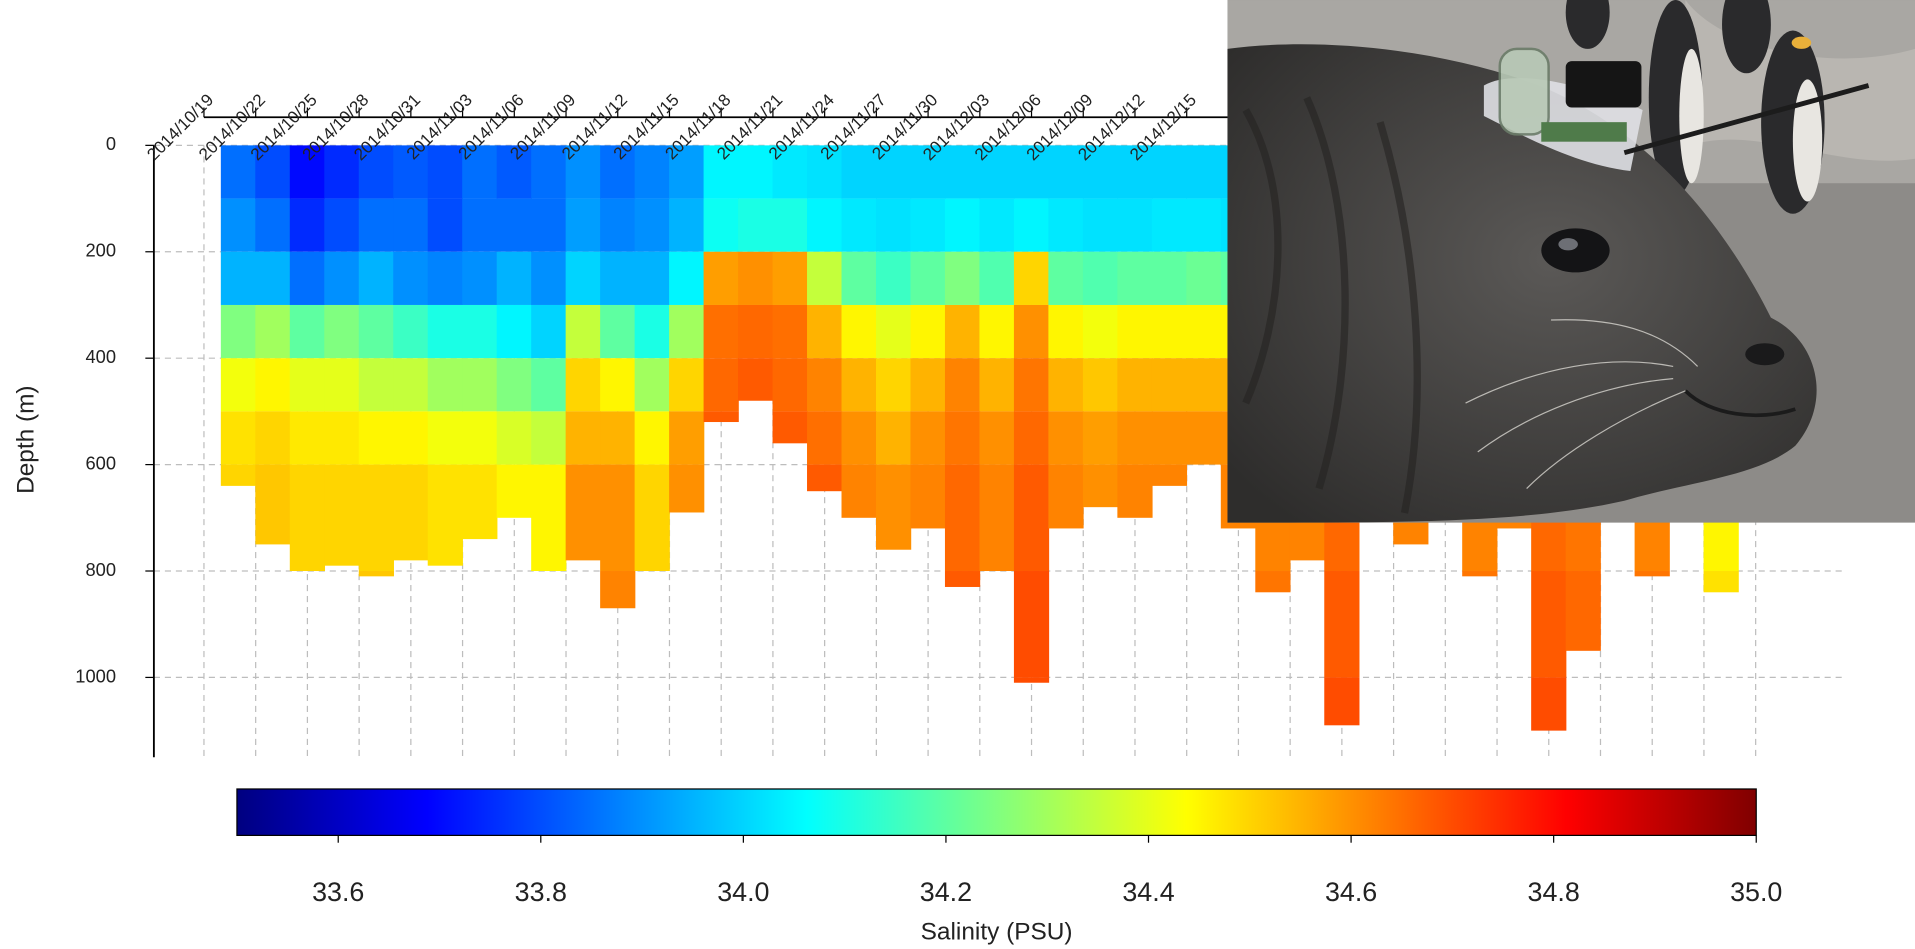 Image resolution: width=1915 pixels, height=949 pixels. I want to click on y-tick-label: 0, so click(111, 143).